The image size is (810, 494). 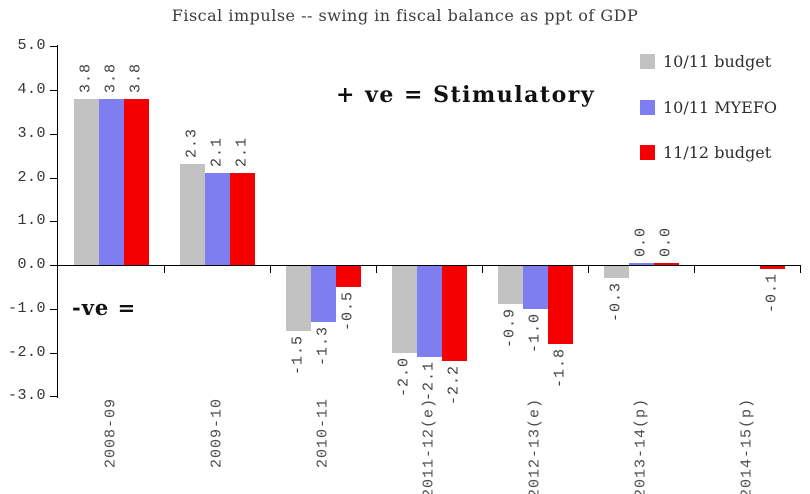 I want to click on legend-swatch-red-icon, so click(x=647, y=152).